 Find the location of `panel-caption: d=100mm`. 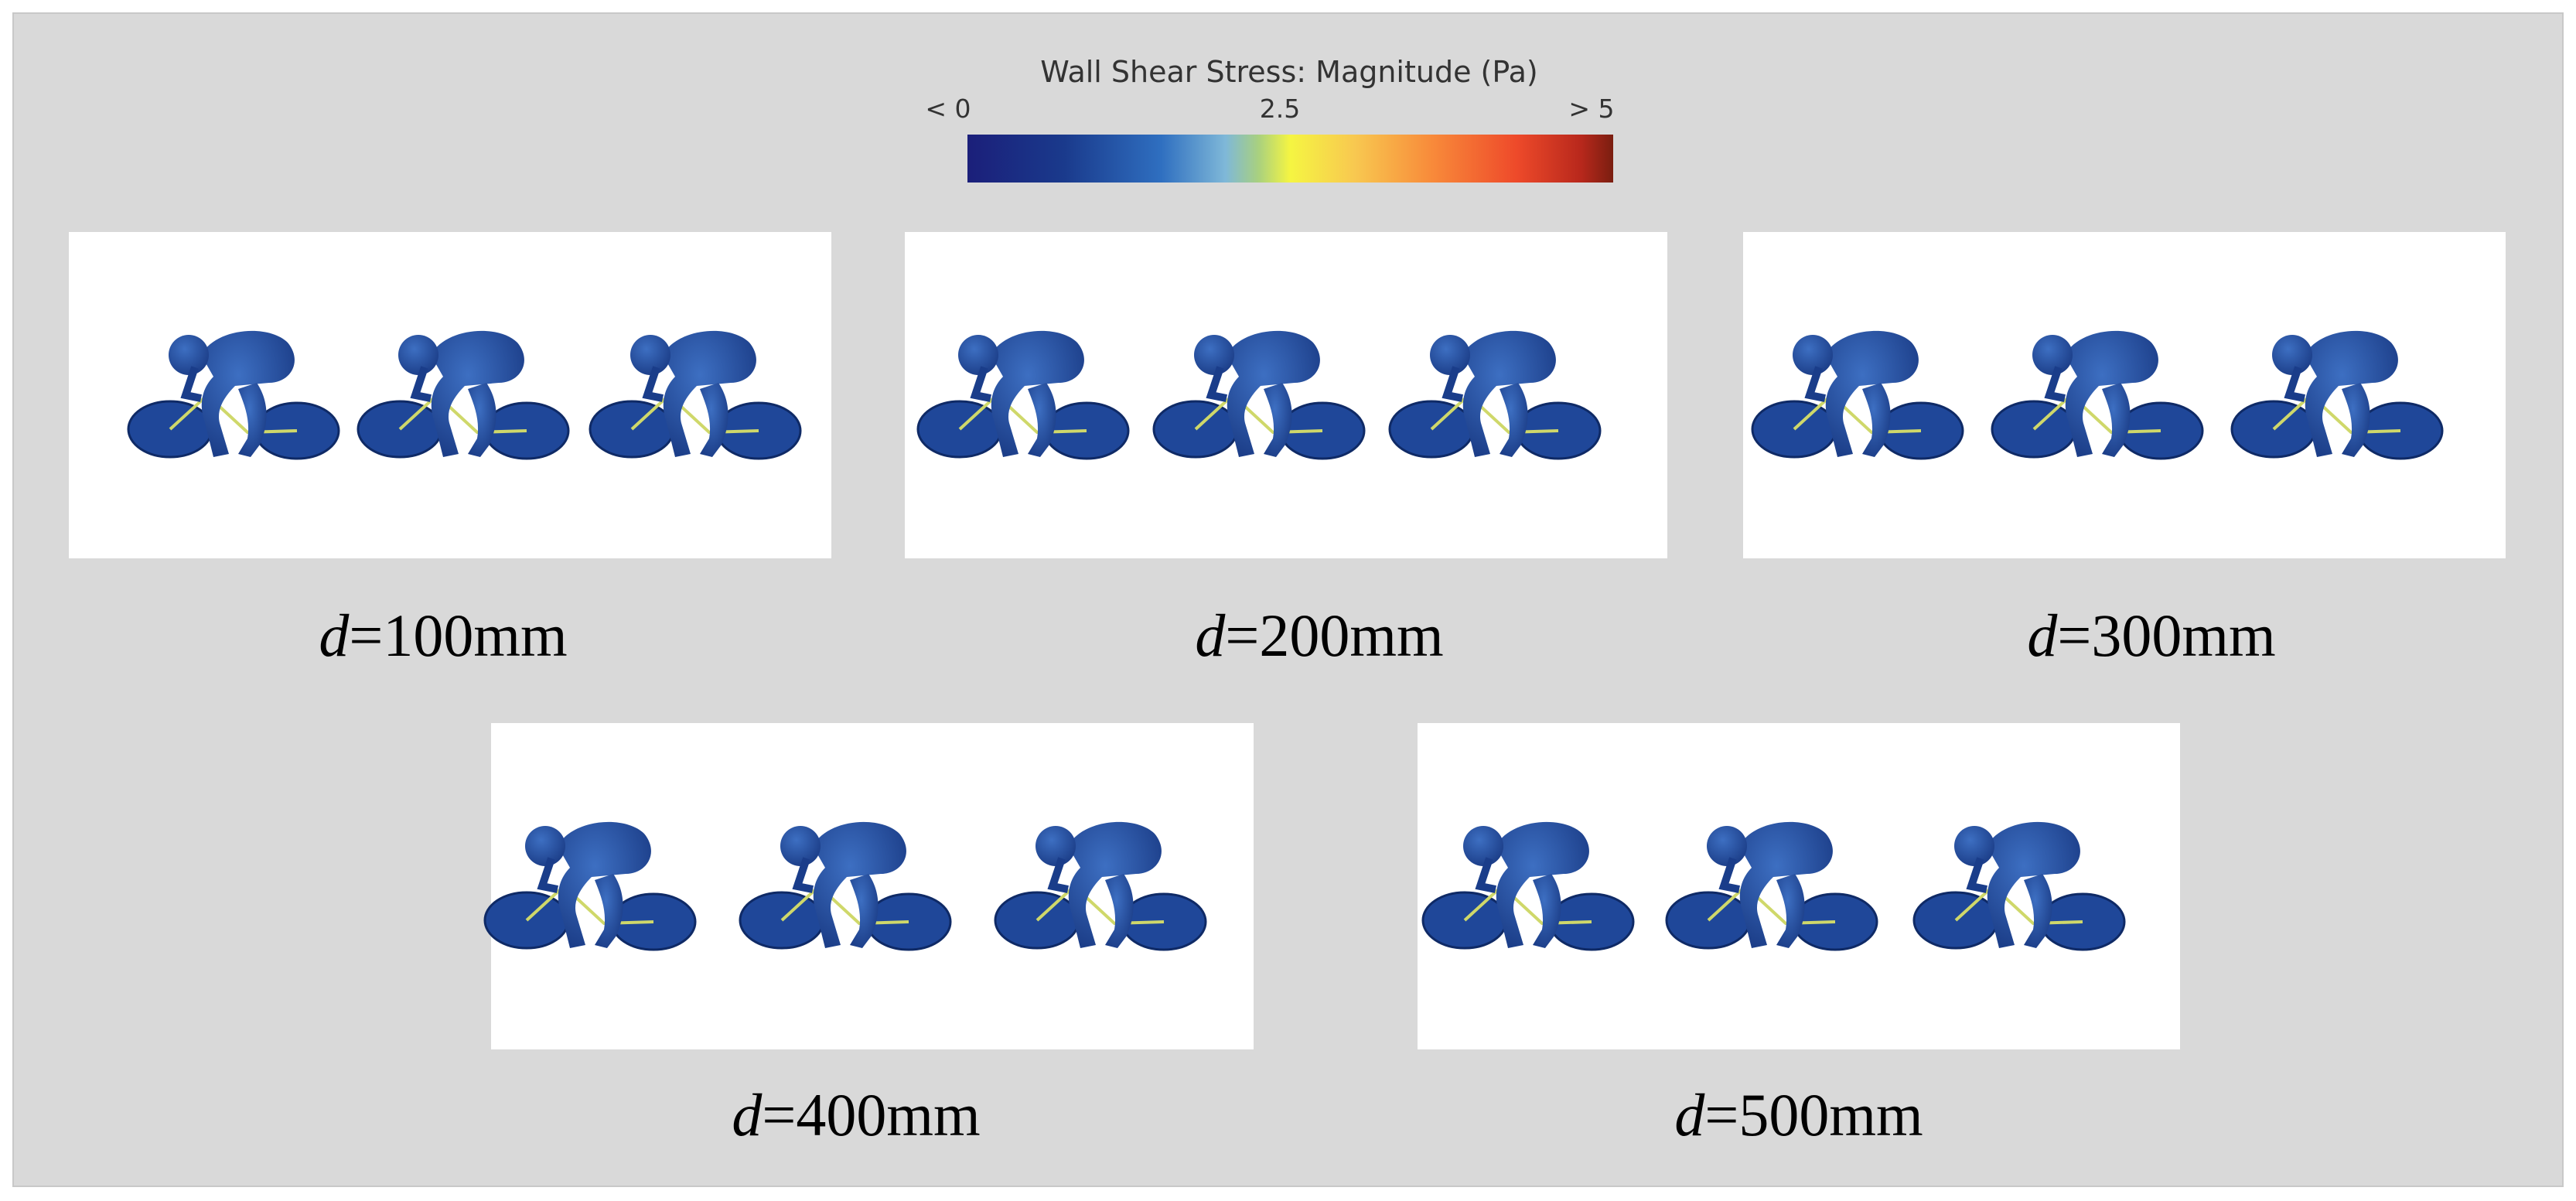

panel-caption: d=100mm is located at coordinates (443, 635).